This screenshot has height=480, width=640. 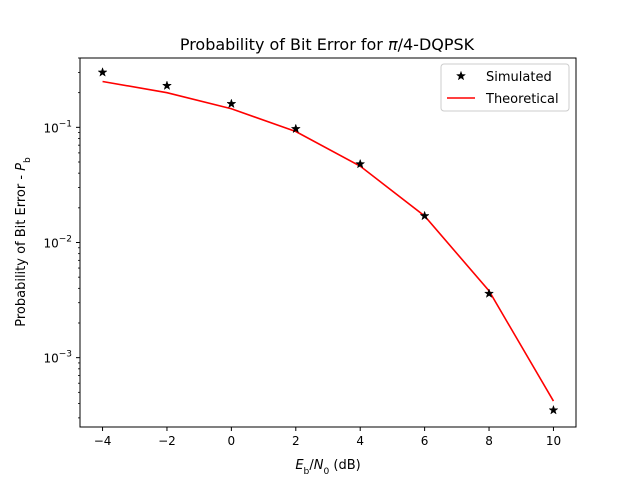 What do you see at coordinates (327, 467) in the screenshot?
I see `x-axis-label: Eb/N0 (dB)` at bounding box center [327, 467].